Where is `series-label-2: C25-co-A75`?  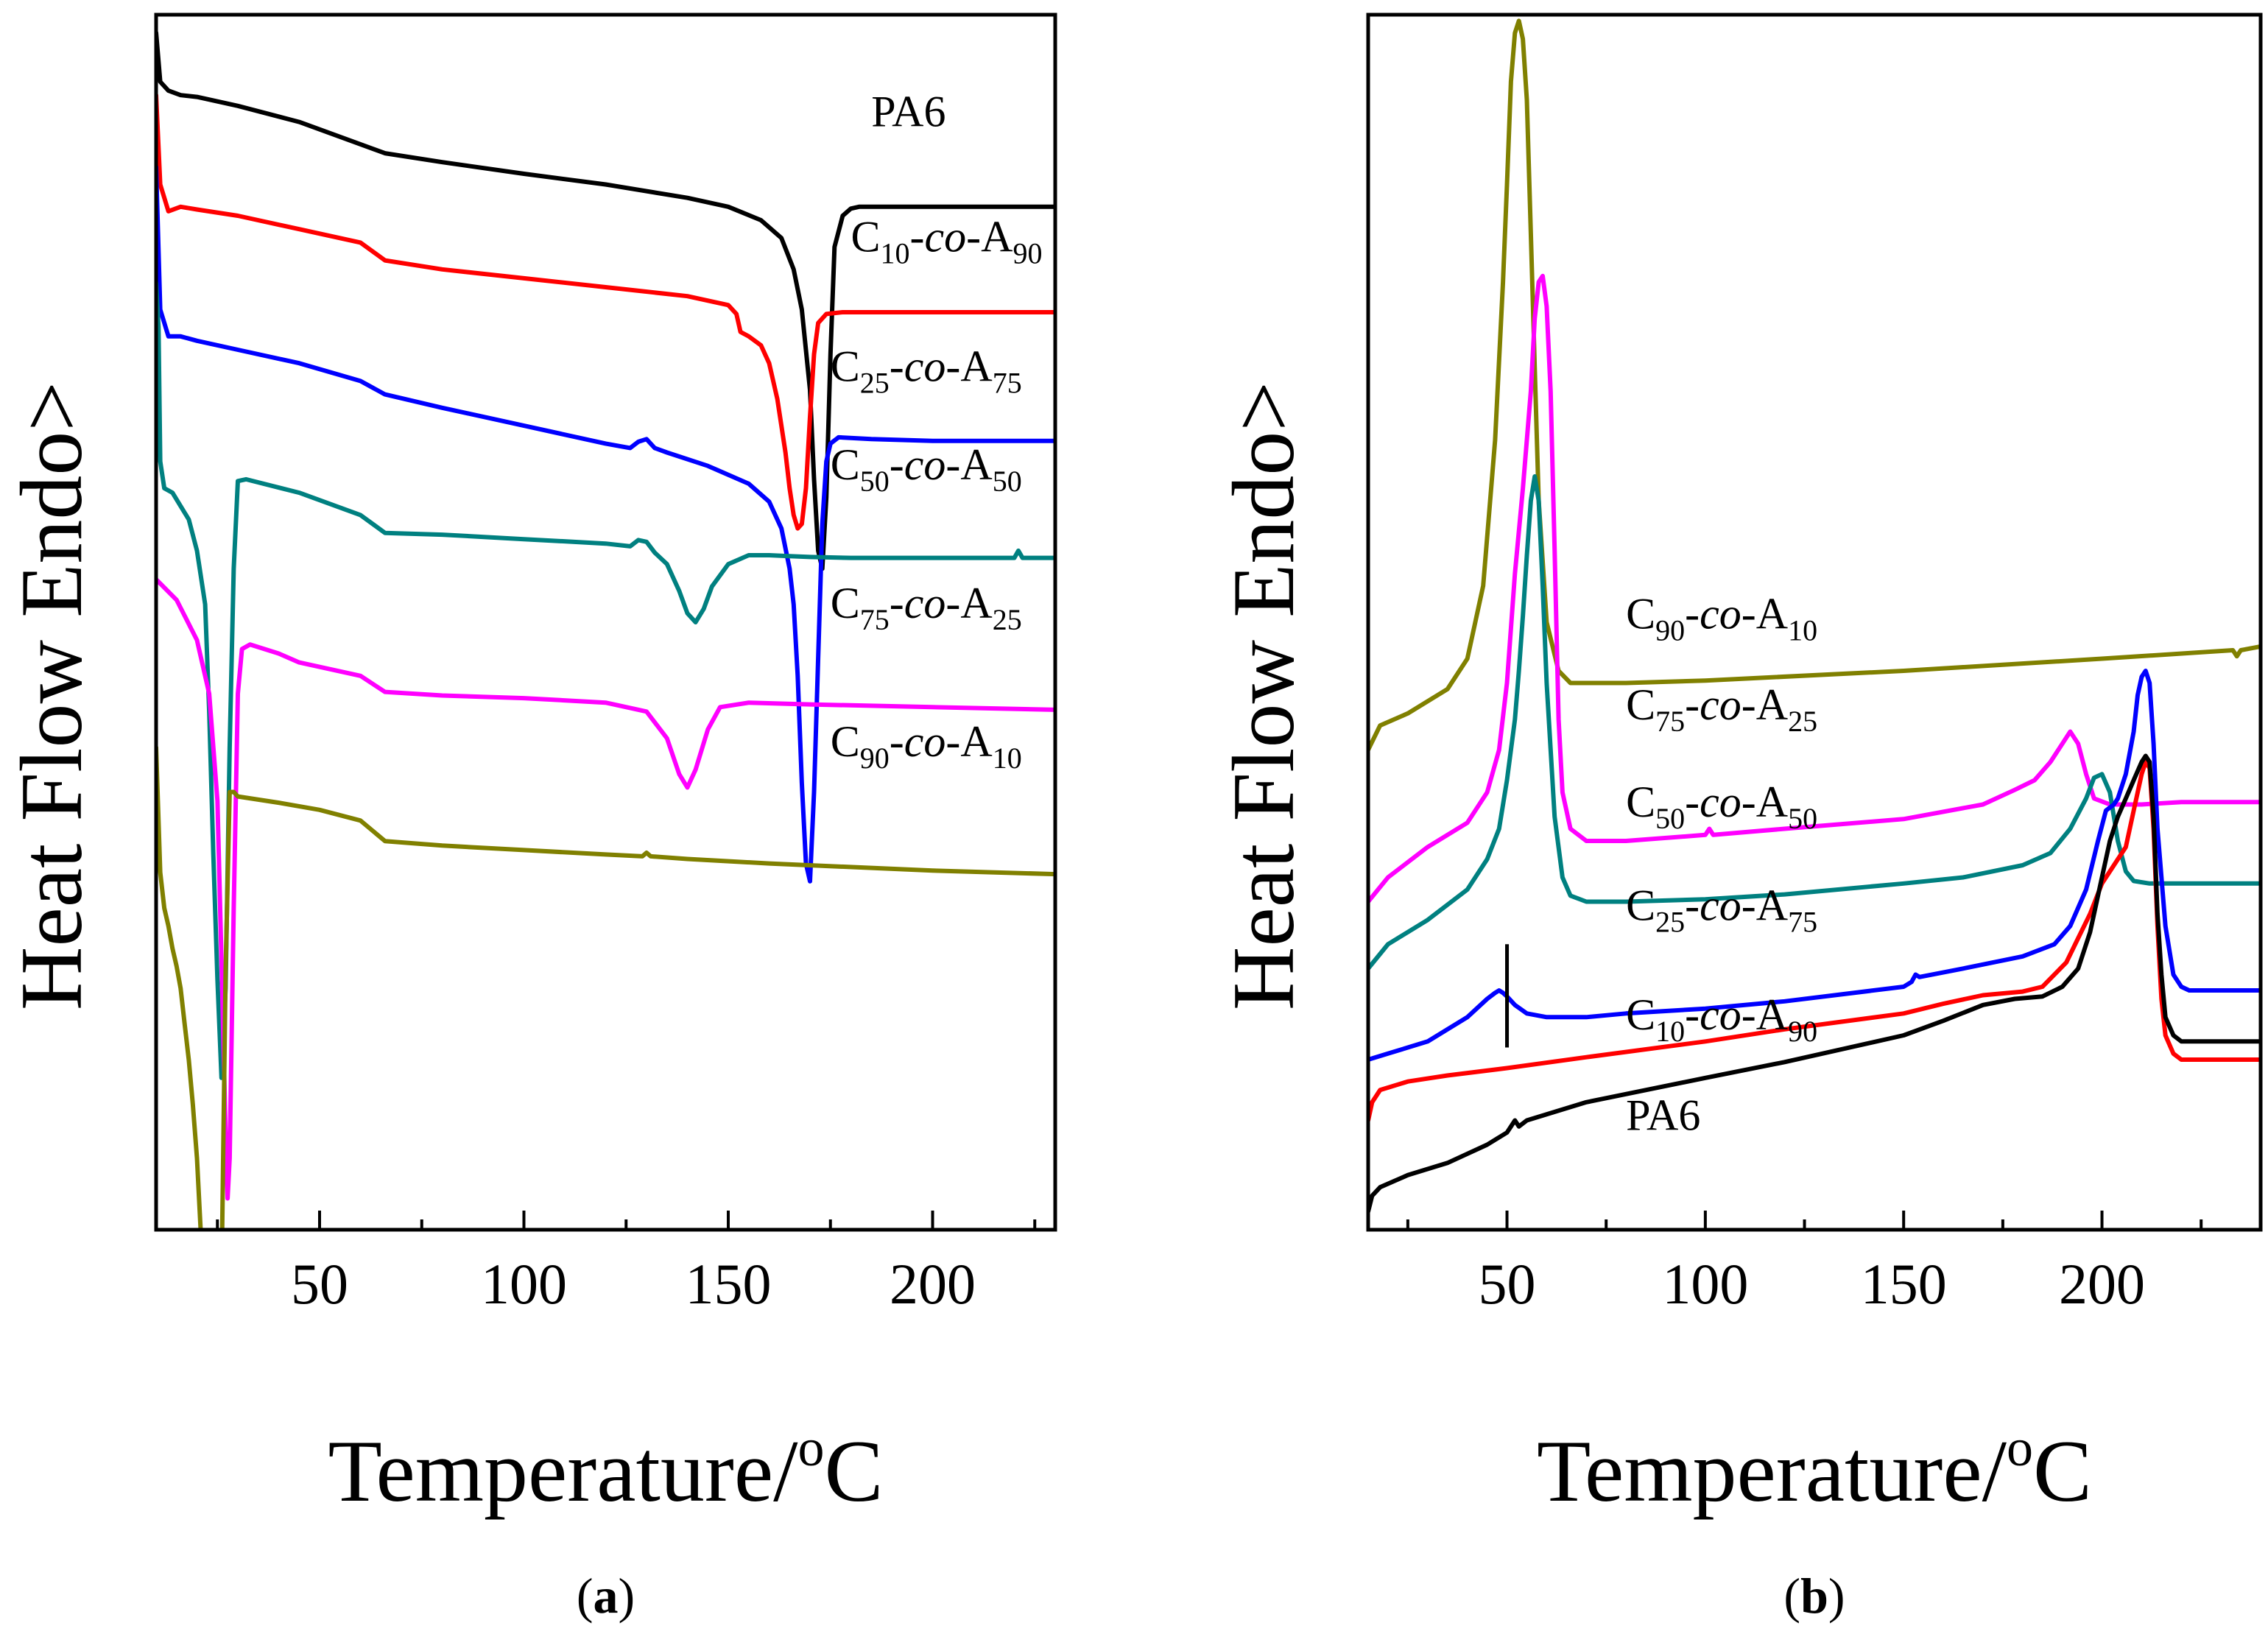
series-label-2: C25-co-A75 is located at coordinates (926, 370).